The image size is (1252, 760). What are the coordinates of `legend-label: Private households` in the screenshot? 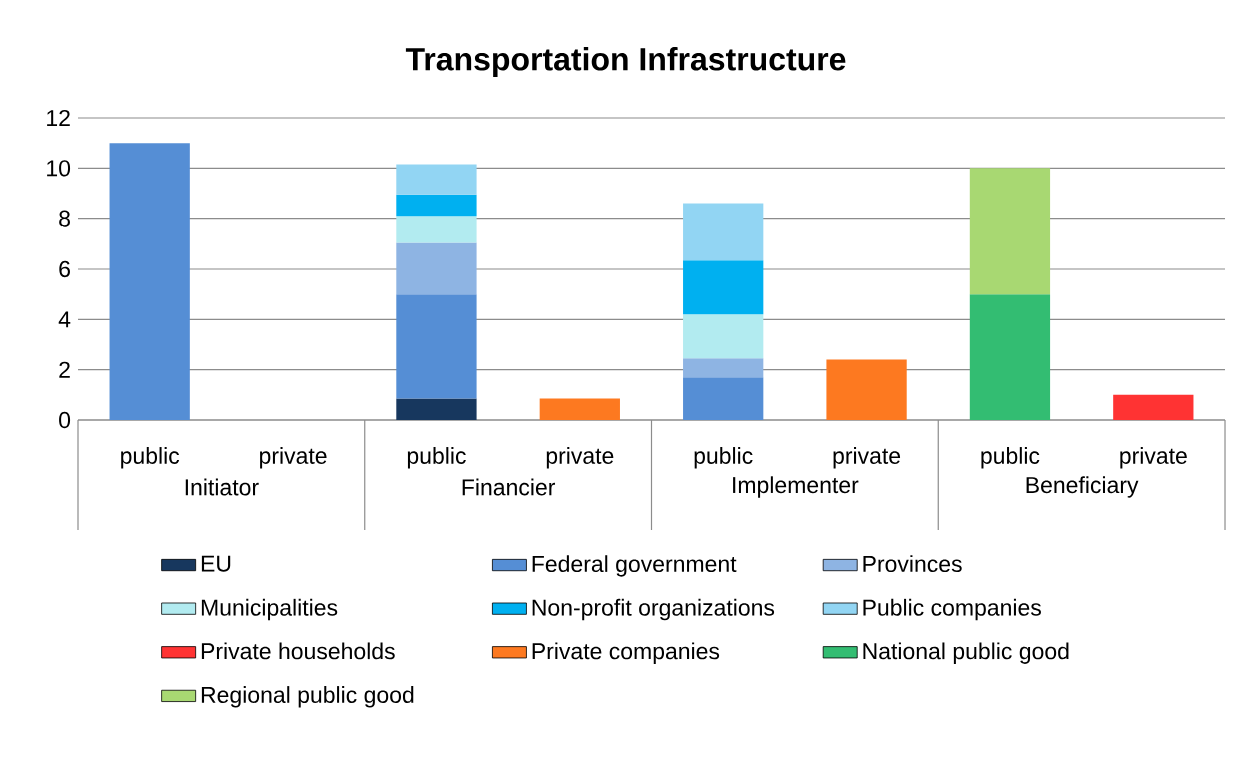 It's located at (298, 651).